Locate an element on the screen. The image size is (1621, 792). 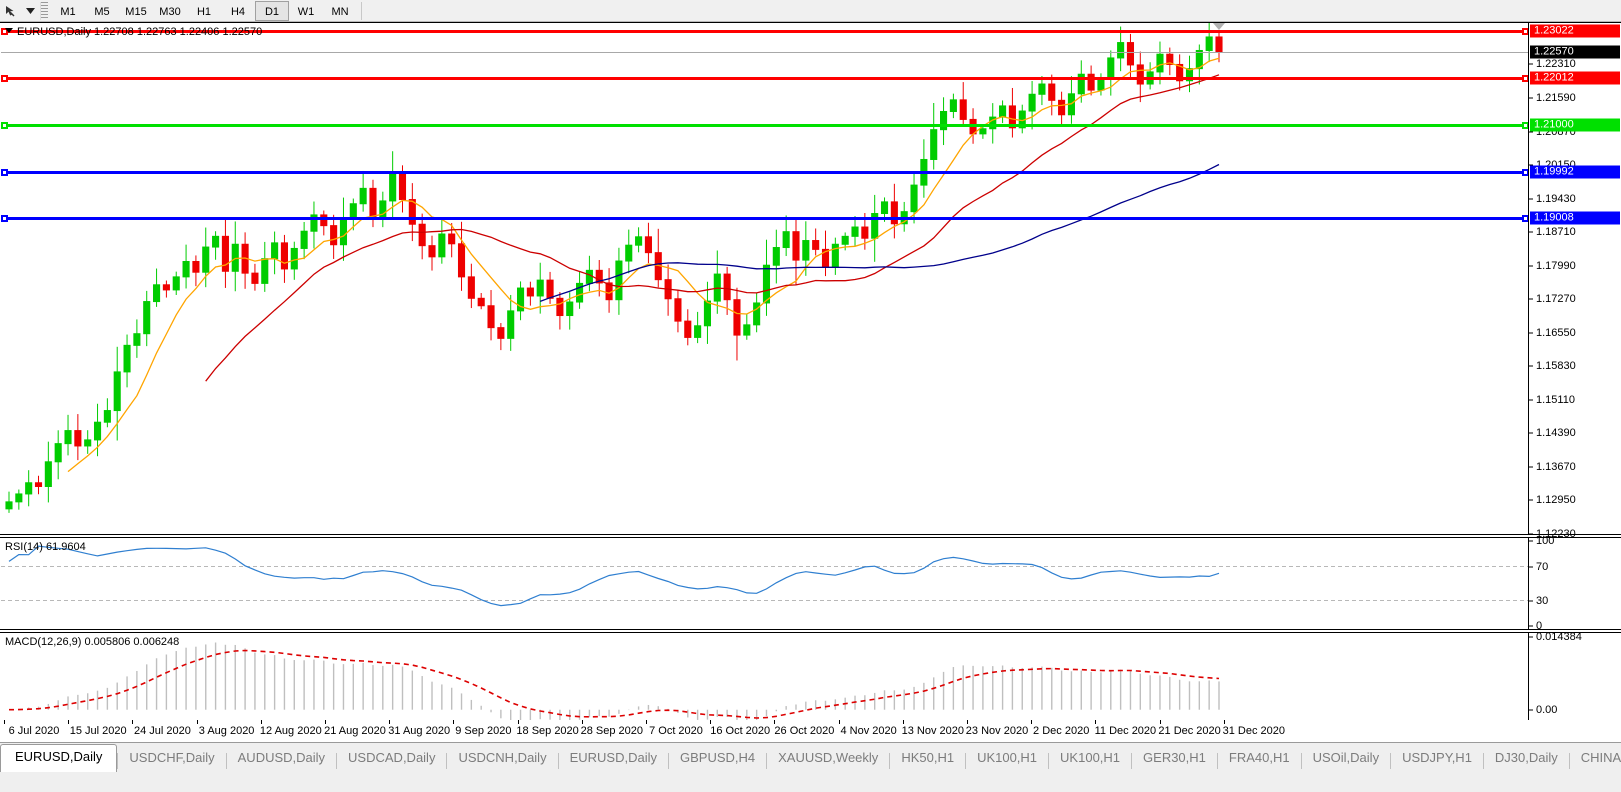
timeframe-button-m30: M30 is located at coordinates (170, 11).